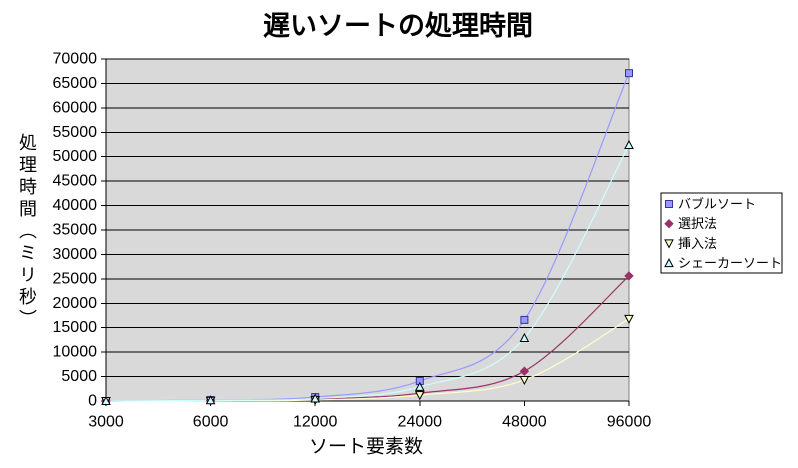  I want to click on y-tick-label: 0, so click(92, 401).